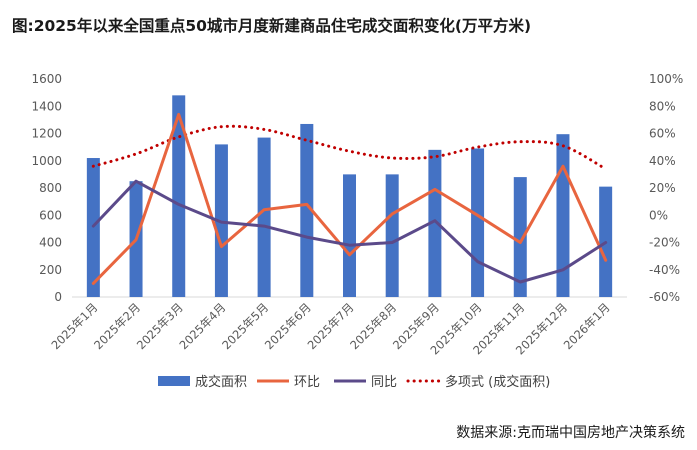  Describe the element at coordinates (272, 26) in the screenshot. I see `chart-title: 图:2025年以来全国重点50城市月度新建商品住宅成交面积变化(万平方米)` at that location.